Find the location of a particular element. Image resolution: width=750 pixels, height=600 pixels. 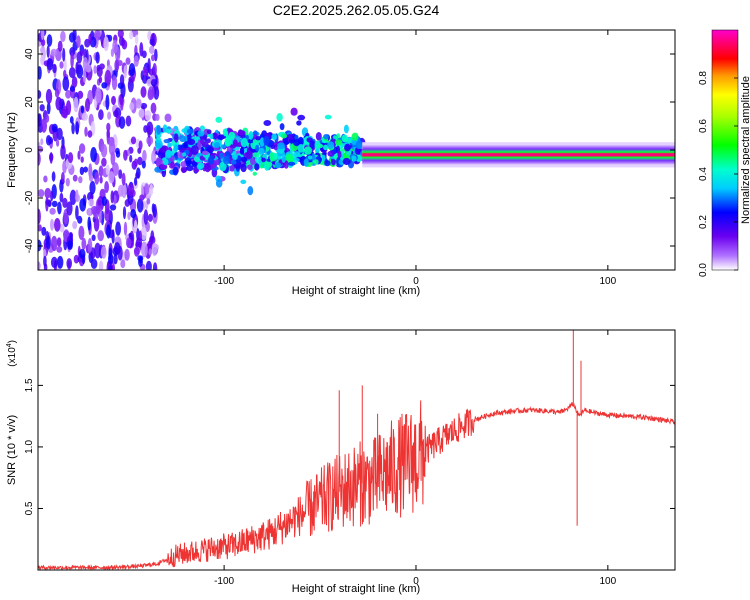

snr-scale-label: (x104) is located at coordinates (12, 353).